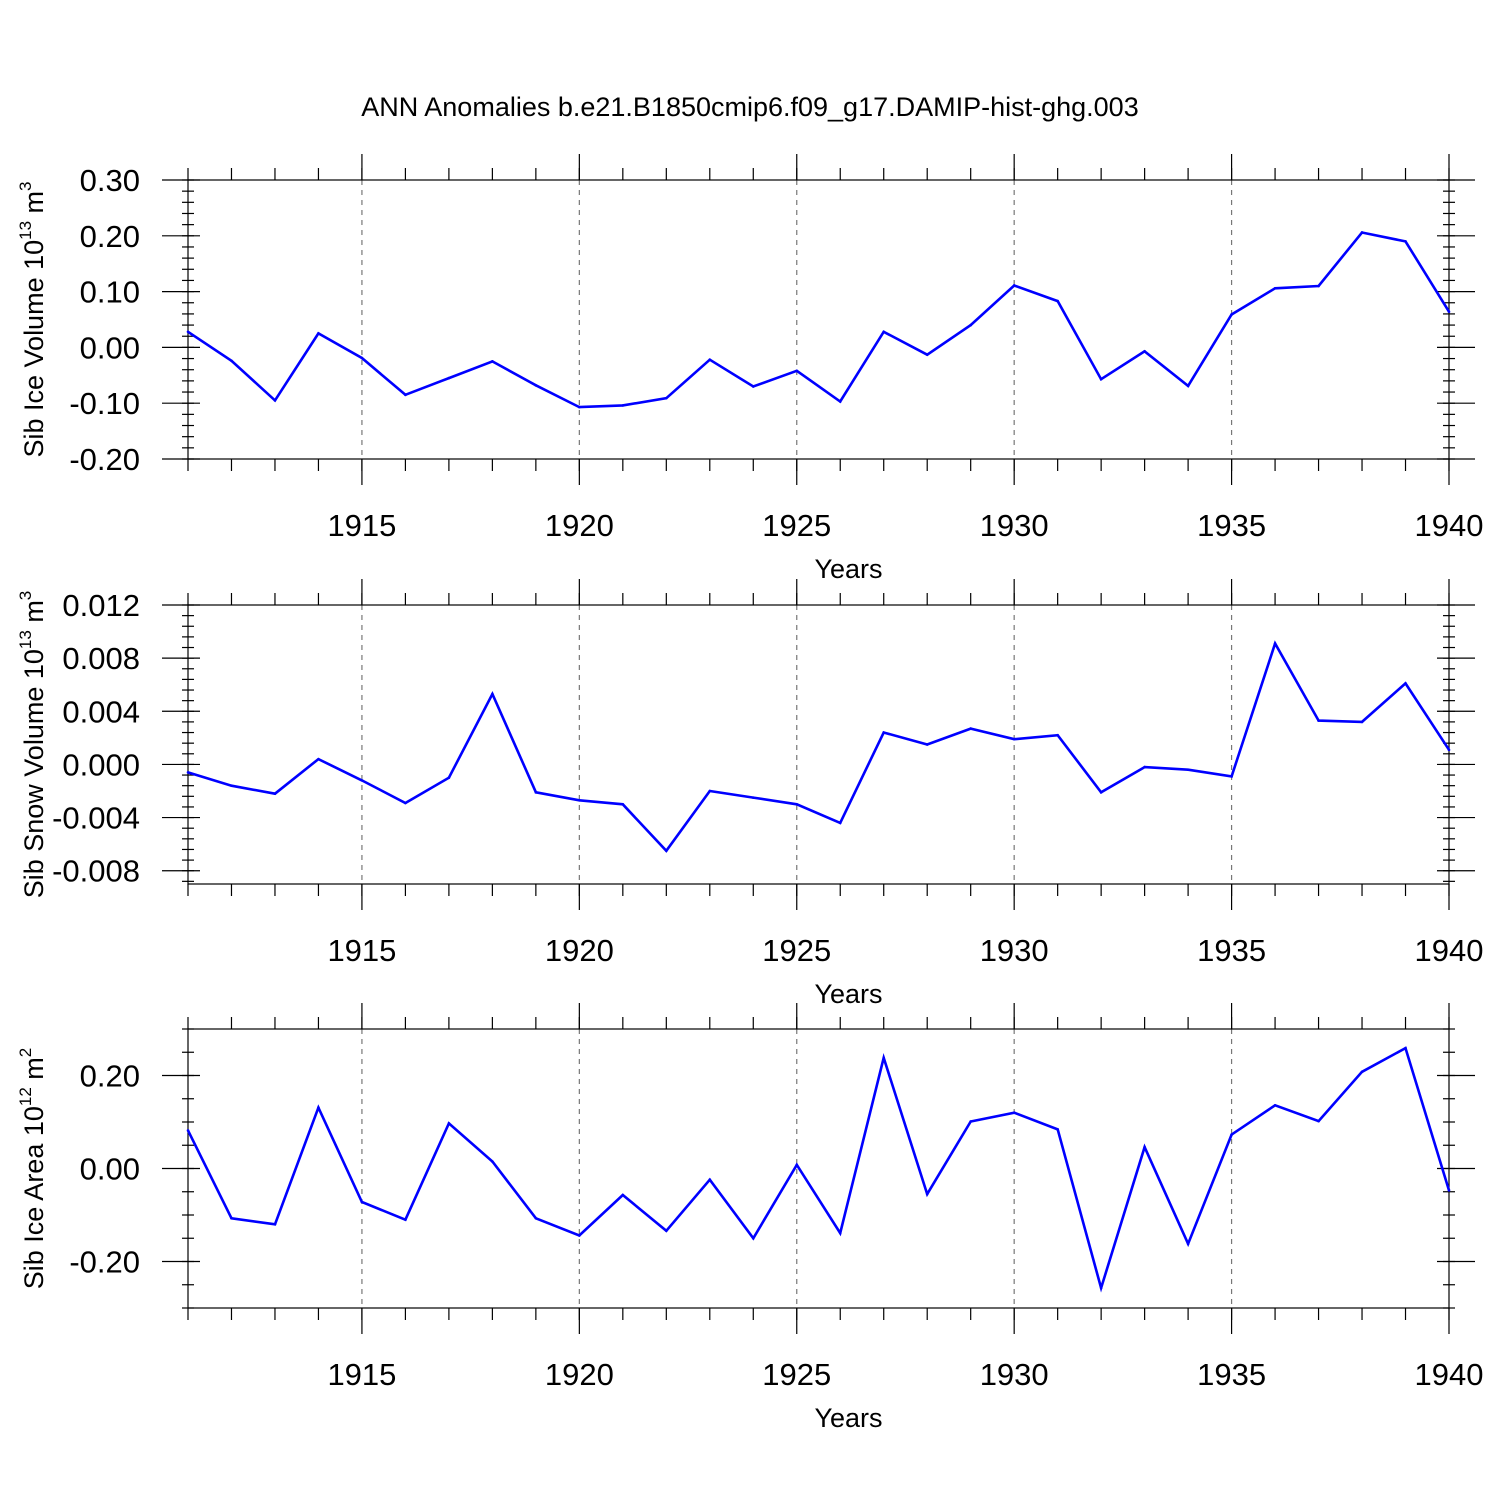 Image resolution: width=1500 pixels, height=1500 pixels. What do you see at coordinates (96, 818) in the screenshot?
I see `y-tick-label: -0.004` at bounding box center [96, 818].